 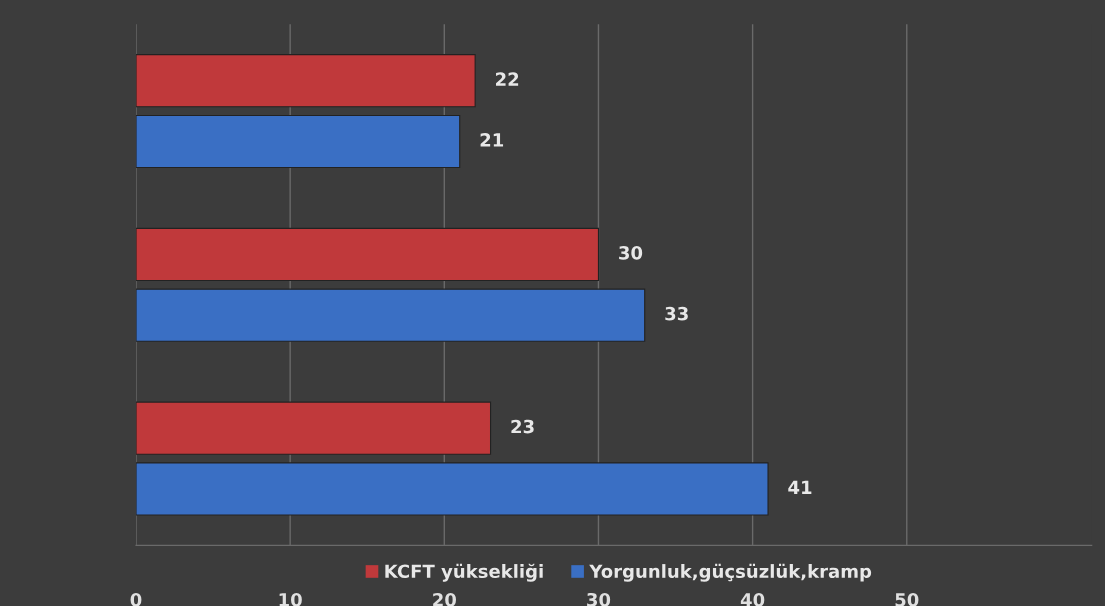 I want to click on legend-label: Yorgunluk,güçsüzlük,kramp, so click(x=730, y=572).